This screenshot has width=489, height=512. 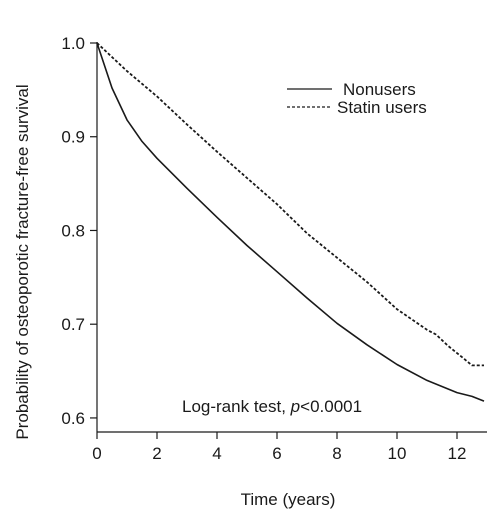 I want to click on y-tick-label: 0.8, so click(x=73, y=230).